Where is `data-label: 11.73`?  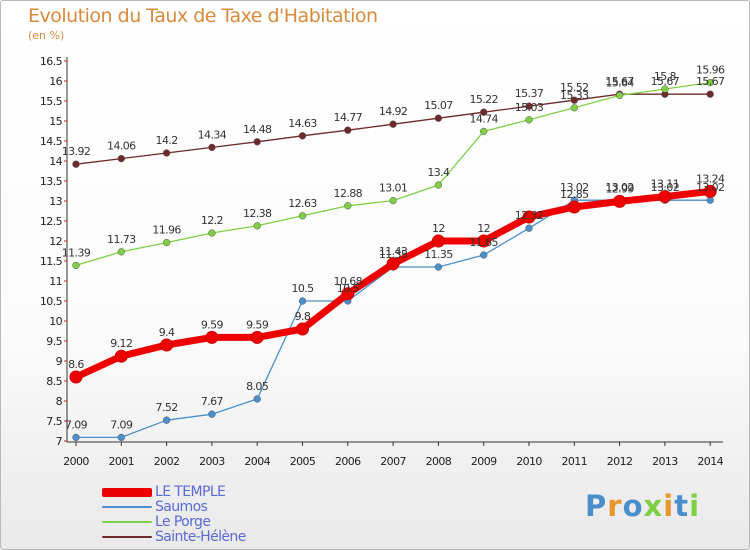 data-label: 11.73 is located at coordinates (121, 239).